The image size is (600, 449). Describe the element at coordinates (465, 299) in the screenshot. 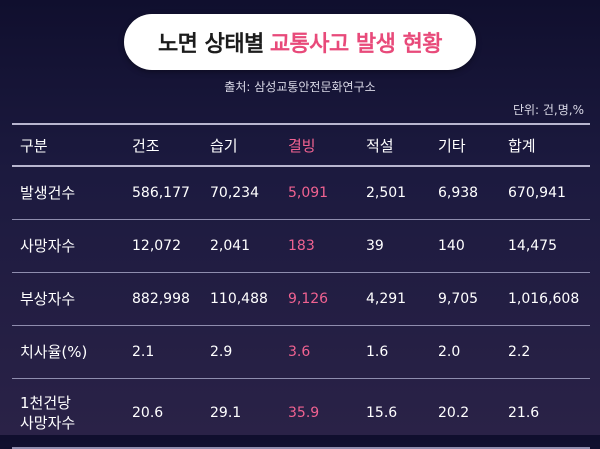

I see `table-cell: 9,705` at that location.